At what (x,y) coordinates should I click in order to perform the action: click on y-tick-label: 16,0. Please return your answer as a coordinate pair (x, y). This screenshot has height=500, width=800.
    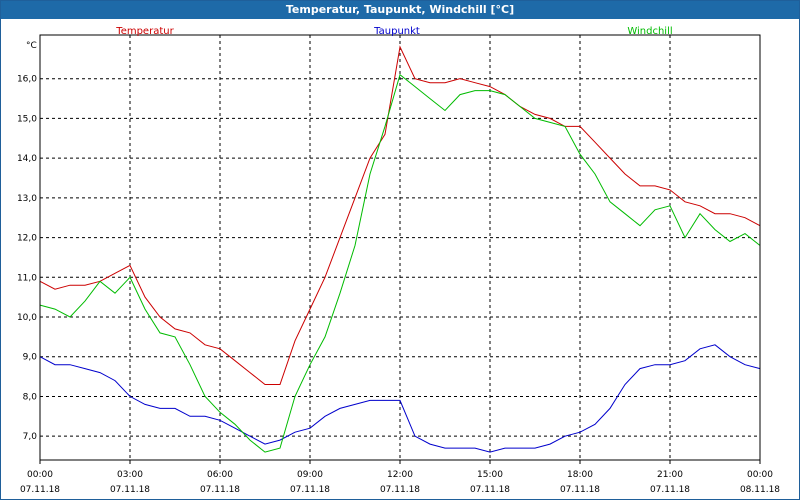
    Looking at the image, I should click on (27, 80).